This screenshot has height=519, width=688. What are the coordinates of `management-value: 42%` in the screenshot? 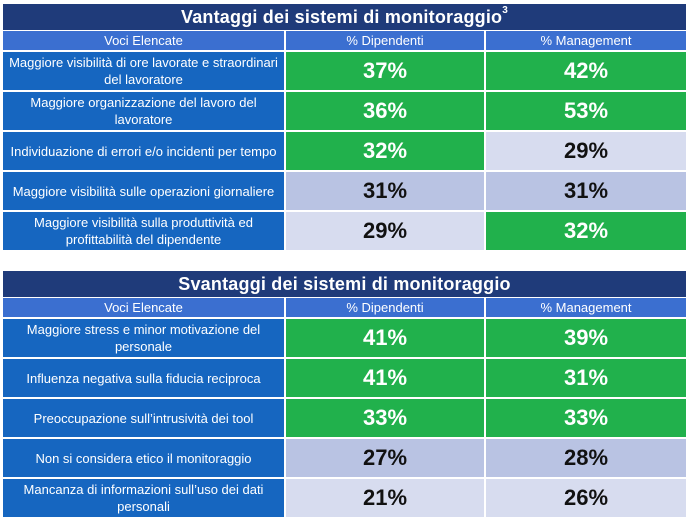 It's located at (586, 71).